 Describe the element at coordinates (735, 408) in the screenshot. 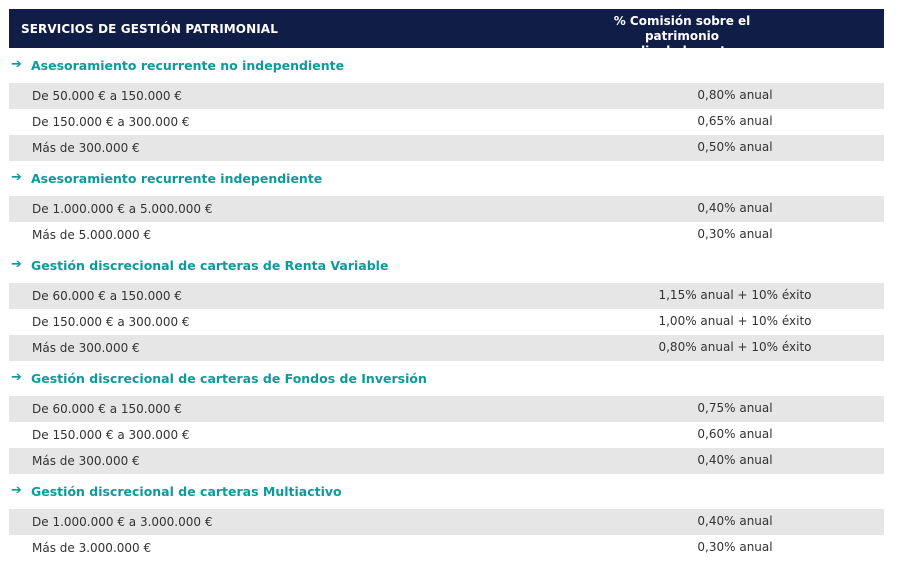

I see `commission-value: 0,75% anual` at that location.